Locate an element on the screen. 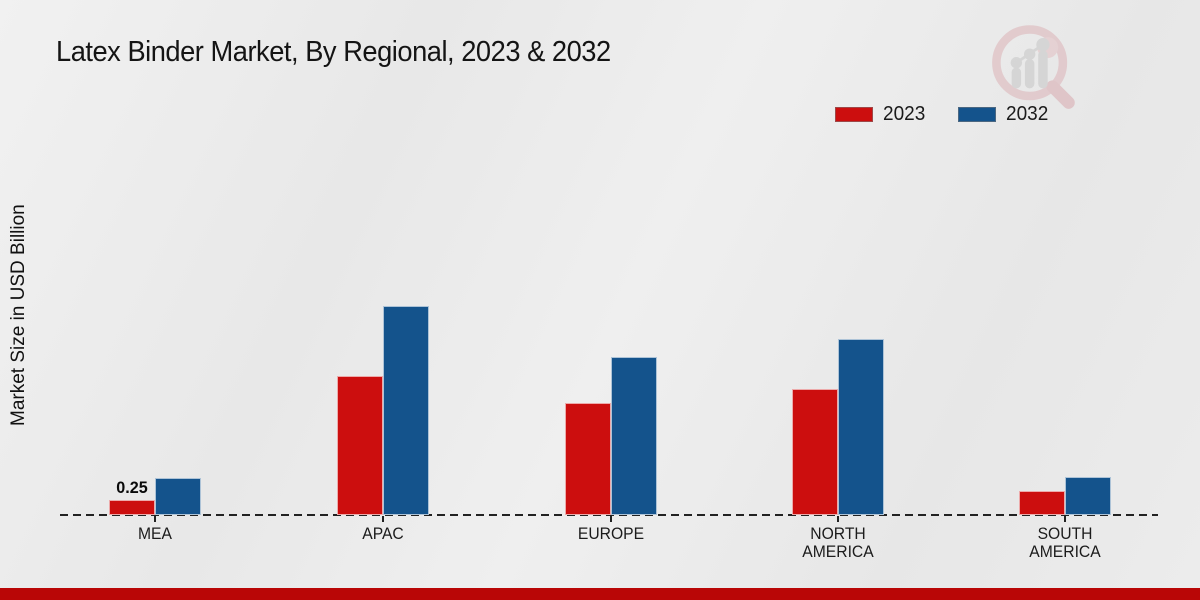  magnifier-growth-chart-logo-icon is located at coordinates (1033, 67).